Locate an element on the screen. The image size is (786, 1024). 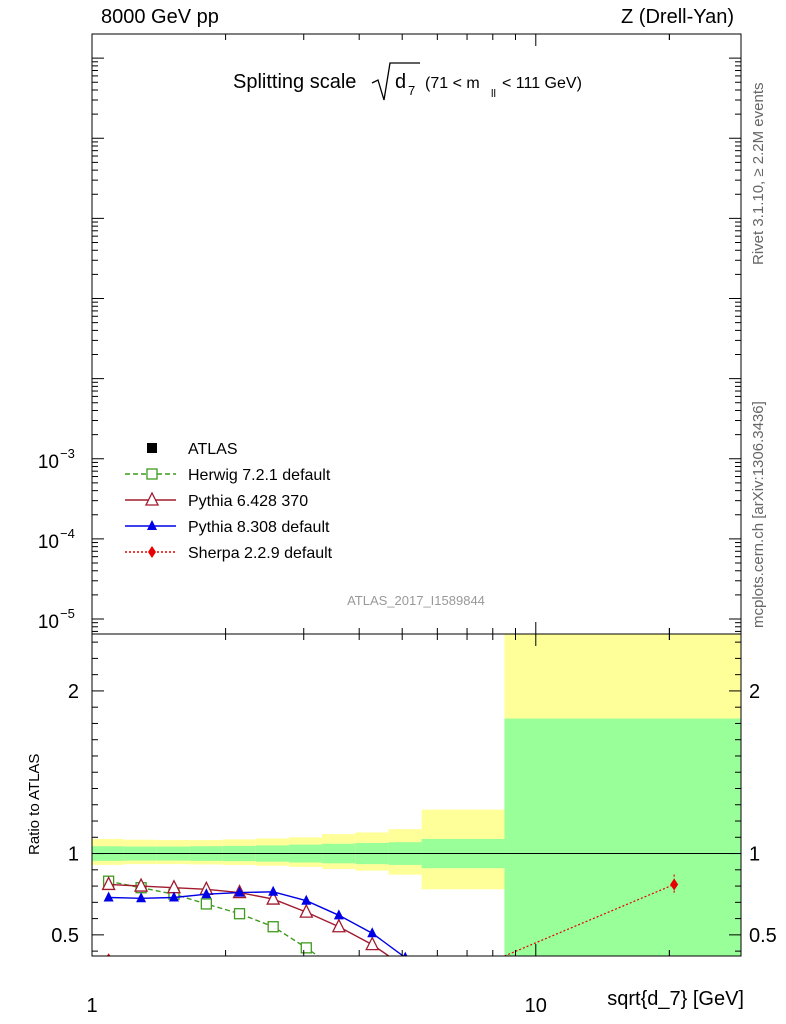
x-tick-label-1: 10 is located at coordinates (536, 1006).